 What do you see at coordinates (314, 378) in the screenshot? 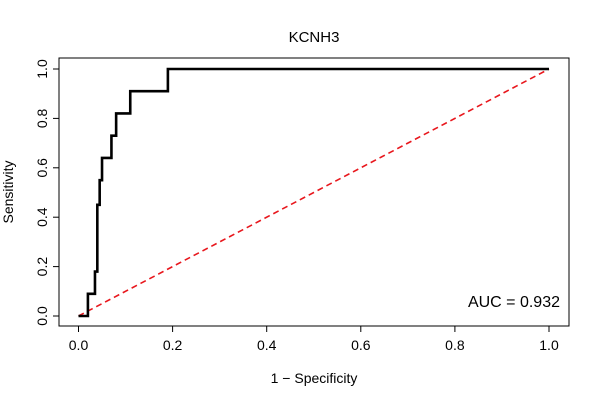
I see `x-axis-label: 1 − Specificity` at bounding box center [314, 378].